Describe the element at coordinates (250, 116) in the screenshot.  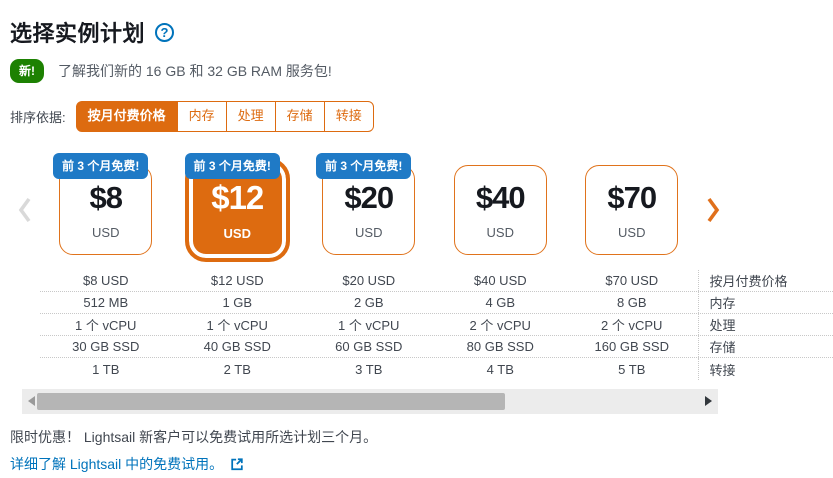
I see `sort-tab-3: 处理` at that location.